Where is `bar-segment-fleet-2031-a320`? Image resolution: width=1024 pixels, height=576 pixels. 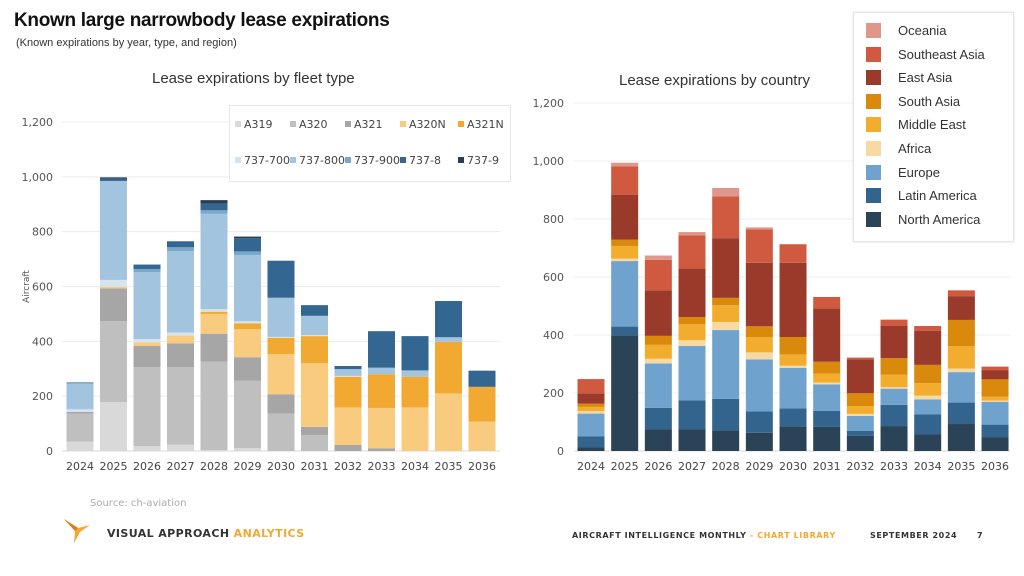 bar-segment-fleet-2031-a320 is located at coordinates (314, 443).